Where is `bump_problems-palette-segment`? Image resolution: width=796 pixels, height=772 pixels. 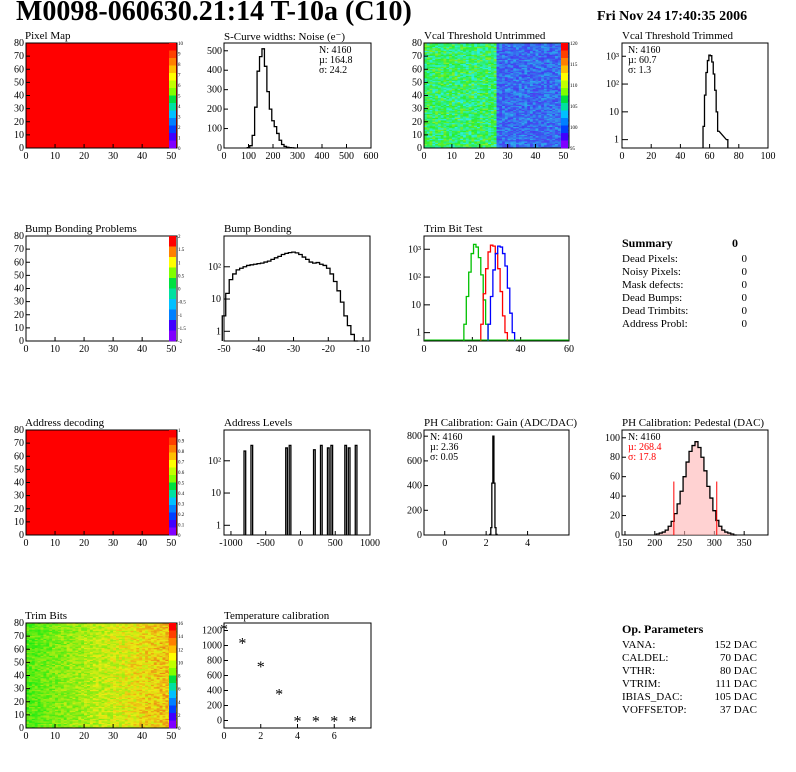
bump_problems-palette-segment is located at coordinates (172, 304).